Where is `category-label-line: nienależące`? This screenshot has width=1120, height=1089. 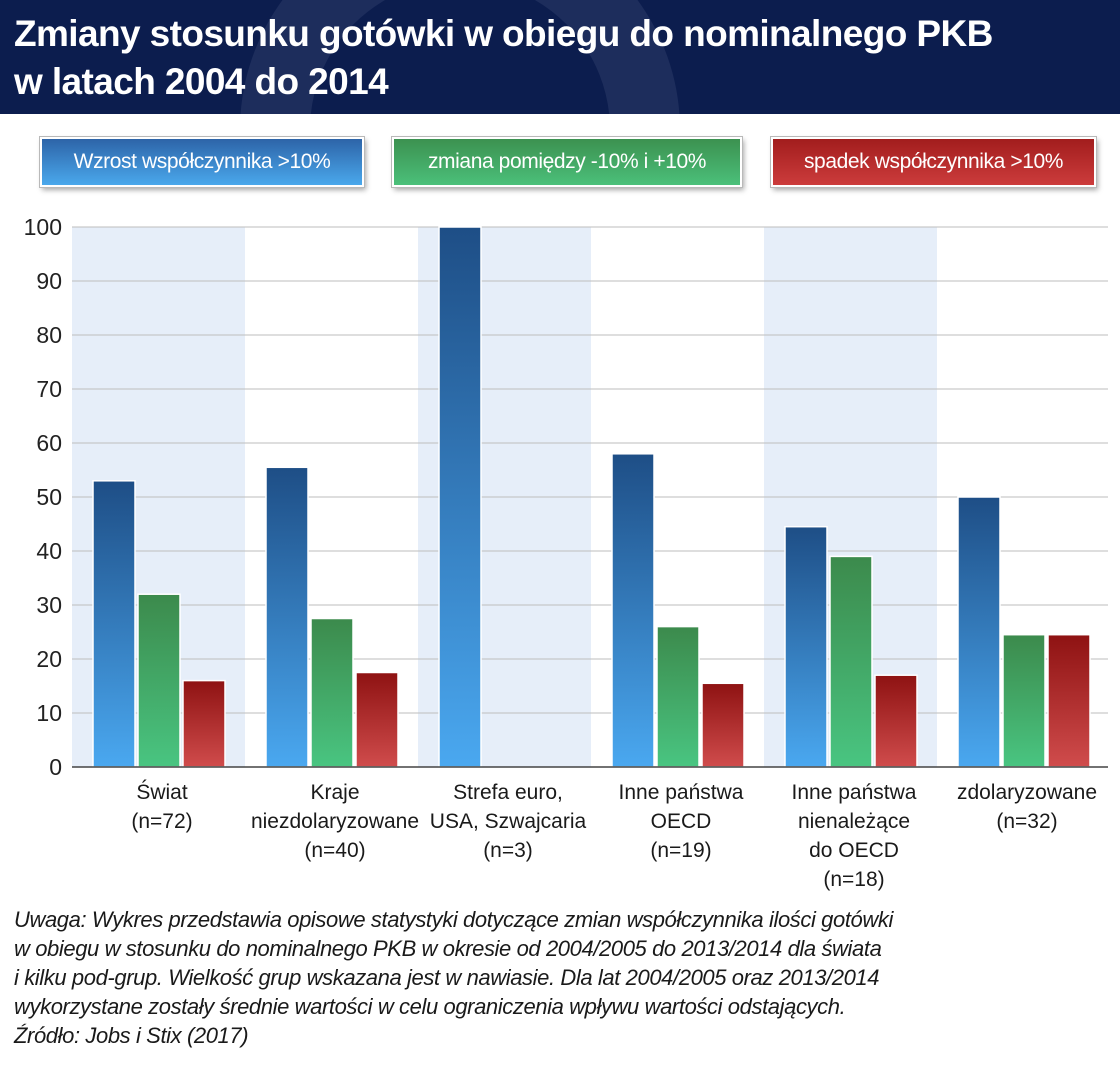
category-label-line: nienależące is located at coordinates (854, 821).